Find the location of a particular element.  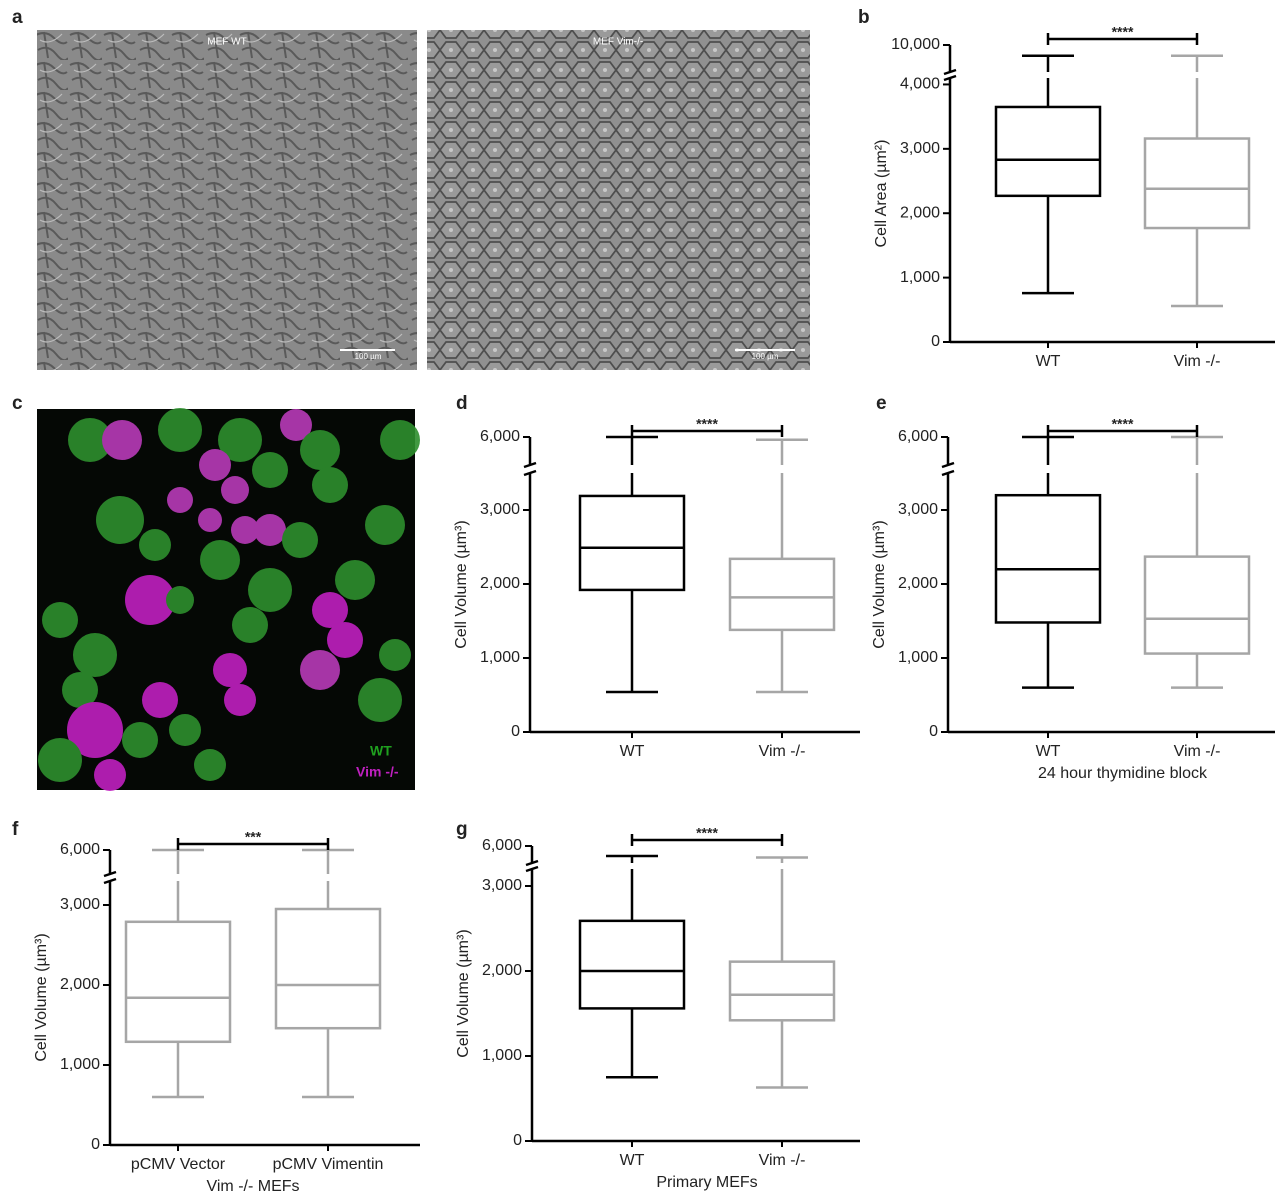

panel-letter: d is located at coordinates (462, 403).